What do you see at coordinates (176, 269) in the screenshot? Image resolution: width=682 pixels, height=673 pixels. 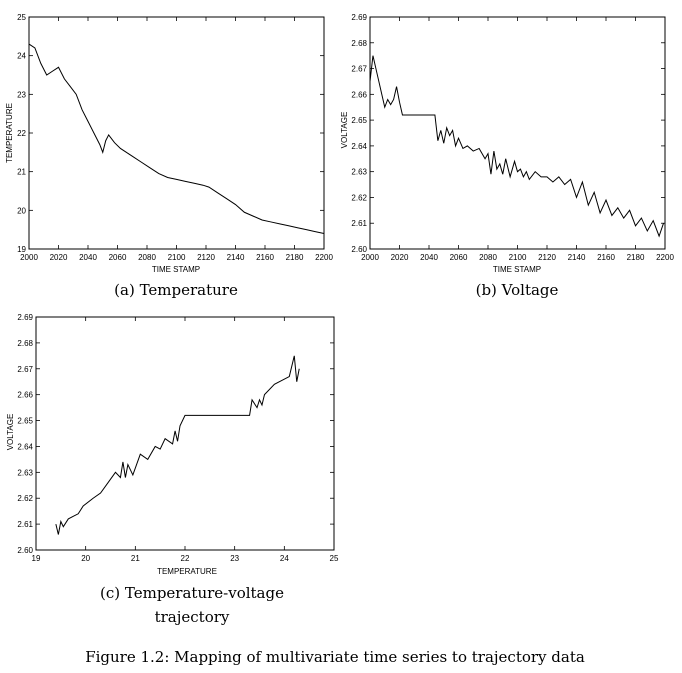 I see `temperature-xlabel: TIME STAMP` at bounding box center [176, 269].